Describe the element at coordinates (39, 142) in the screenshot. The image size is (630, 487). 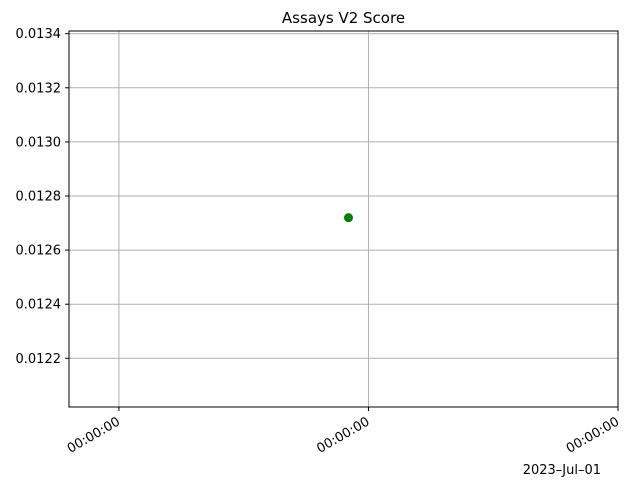
I see `y-tick-label: 0.0130` at that location.